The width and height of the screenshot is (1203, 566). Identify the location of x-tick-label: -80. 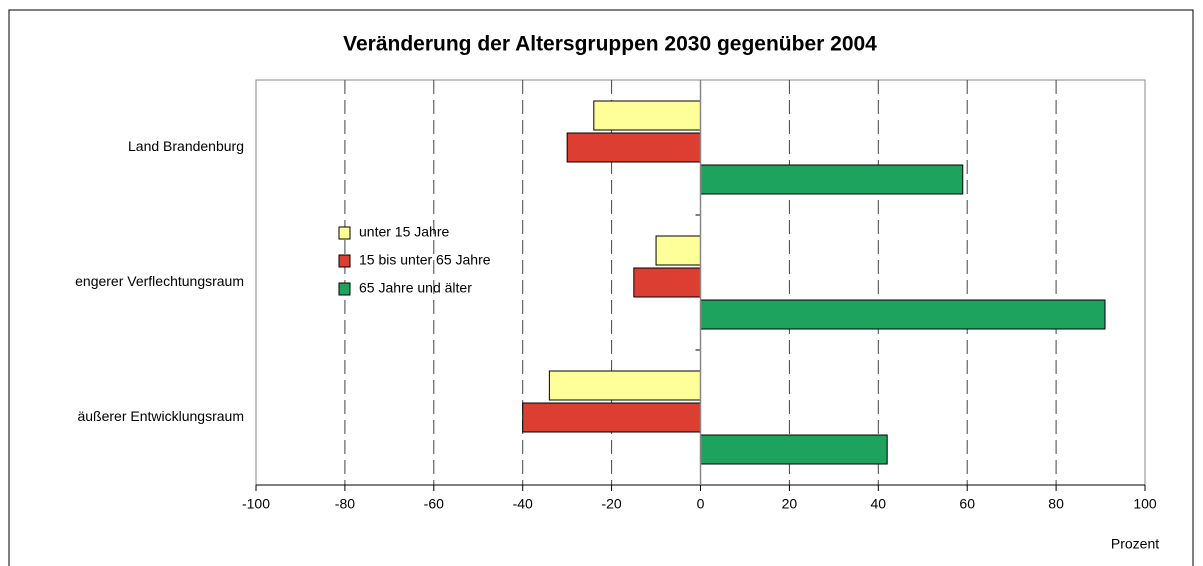
(345, 504).